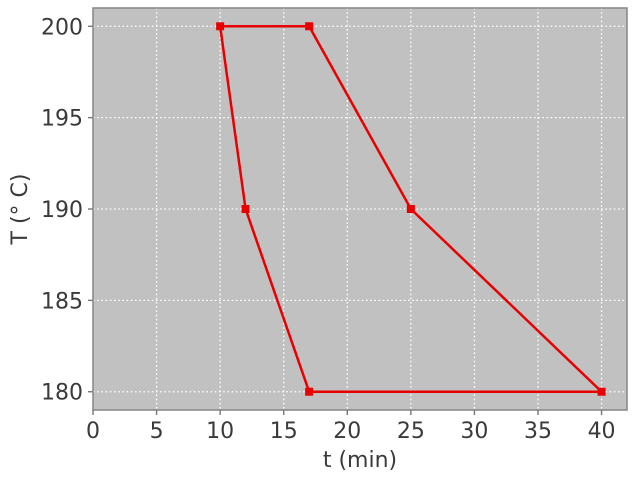 Image resolution: width=640 pixels, height=480 pixels. Describe the element at coordinates (62, 119) in the screenshot. I see `y-tick-label-195: 195` at that location.